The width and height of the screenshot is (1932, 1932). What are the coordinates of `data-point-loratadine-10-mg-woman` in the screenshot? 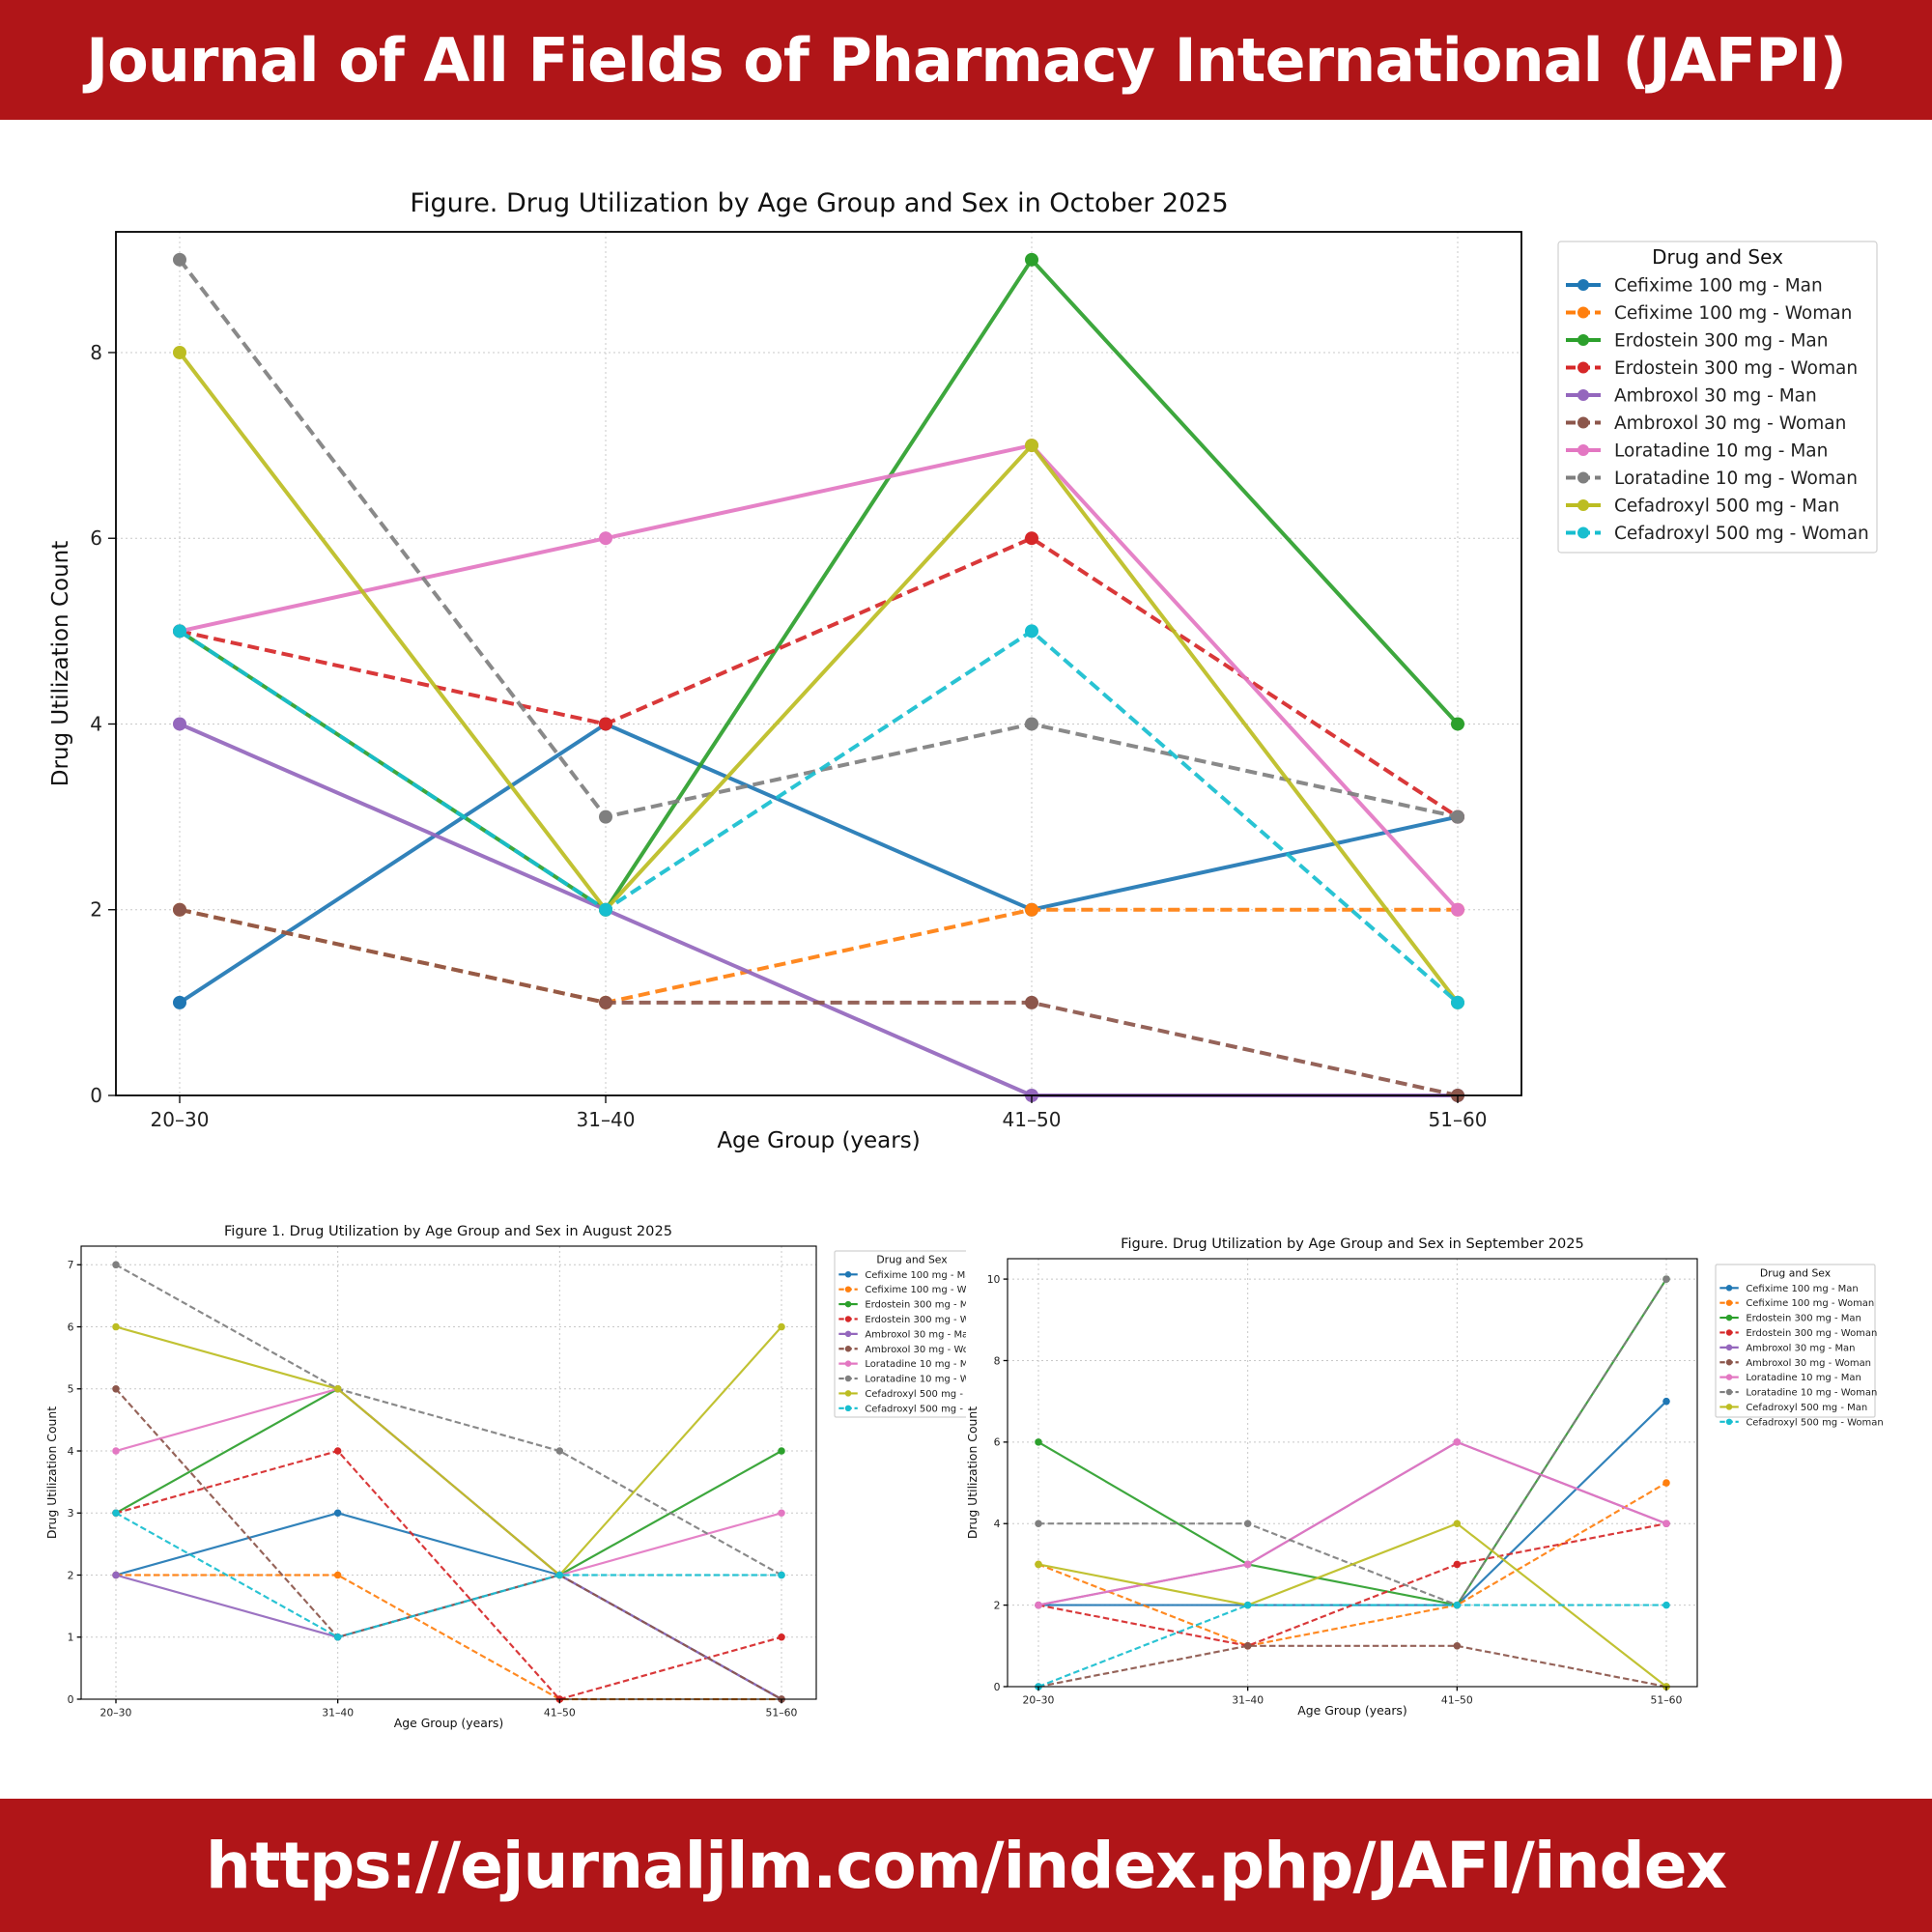 It's located at (1666, 1279).